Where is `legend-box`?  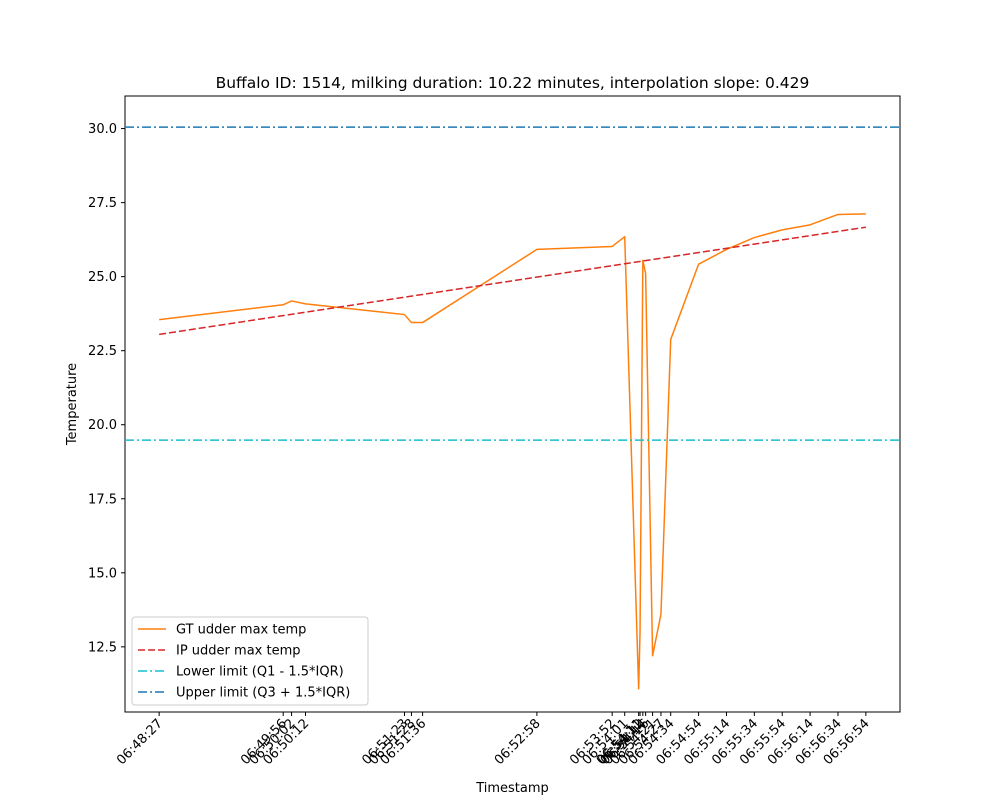
legend-box is located at coordinates (250, 661).